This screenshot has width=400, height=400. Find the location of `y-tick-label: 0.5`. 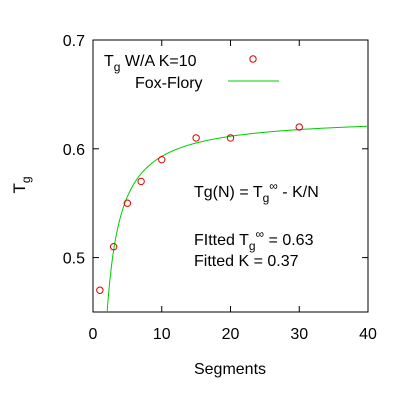

y-tick-label: 0.5 is located at coordinates (74, 259).